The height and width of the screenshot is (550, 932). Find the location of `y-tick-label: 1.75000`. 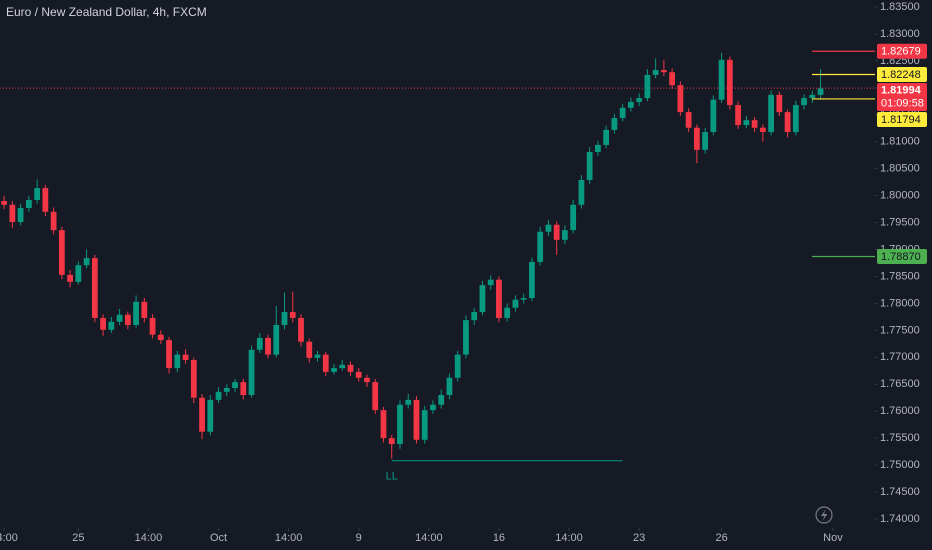

y-tick-label: 1.75000 is located at coordinates (900, 465).